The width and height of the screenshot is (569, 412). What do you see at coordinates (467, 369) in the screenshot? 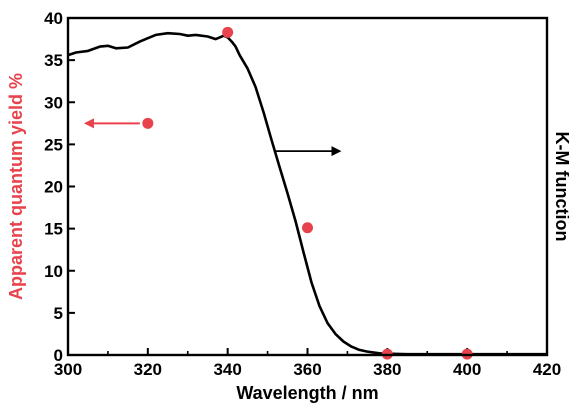
I see `x-tick-label: 400` at bounding box center [467, 369].